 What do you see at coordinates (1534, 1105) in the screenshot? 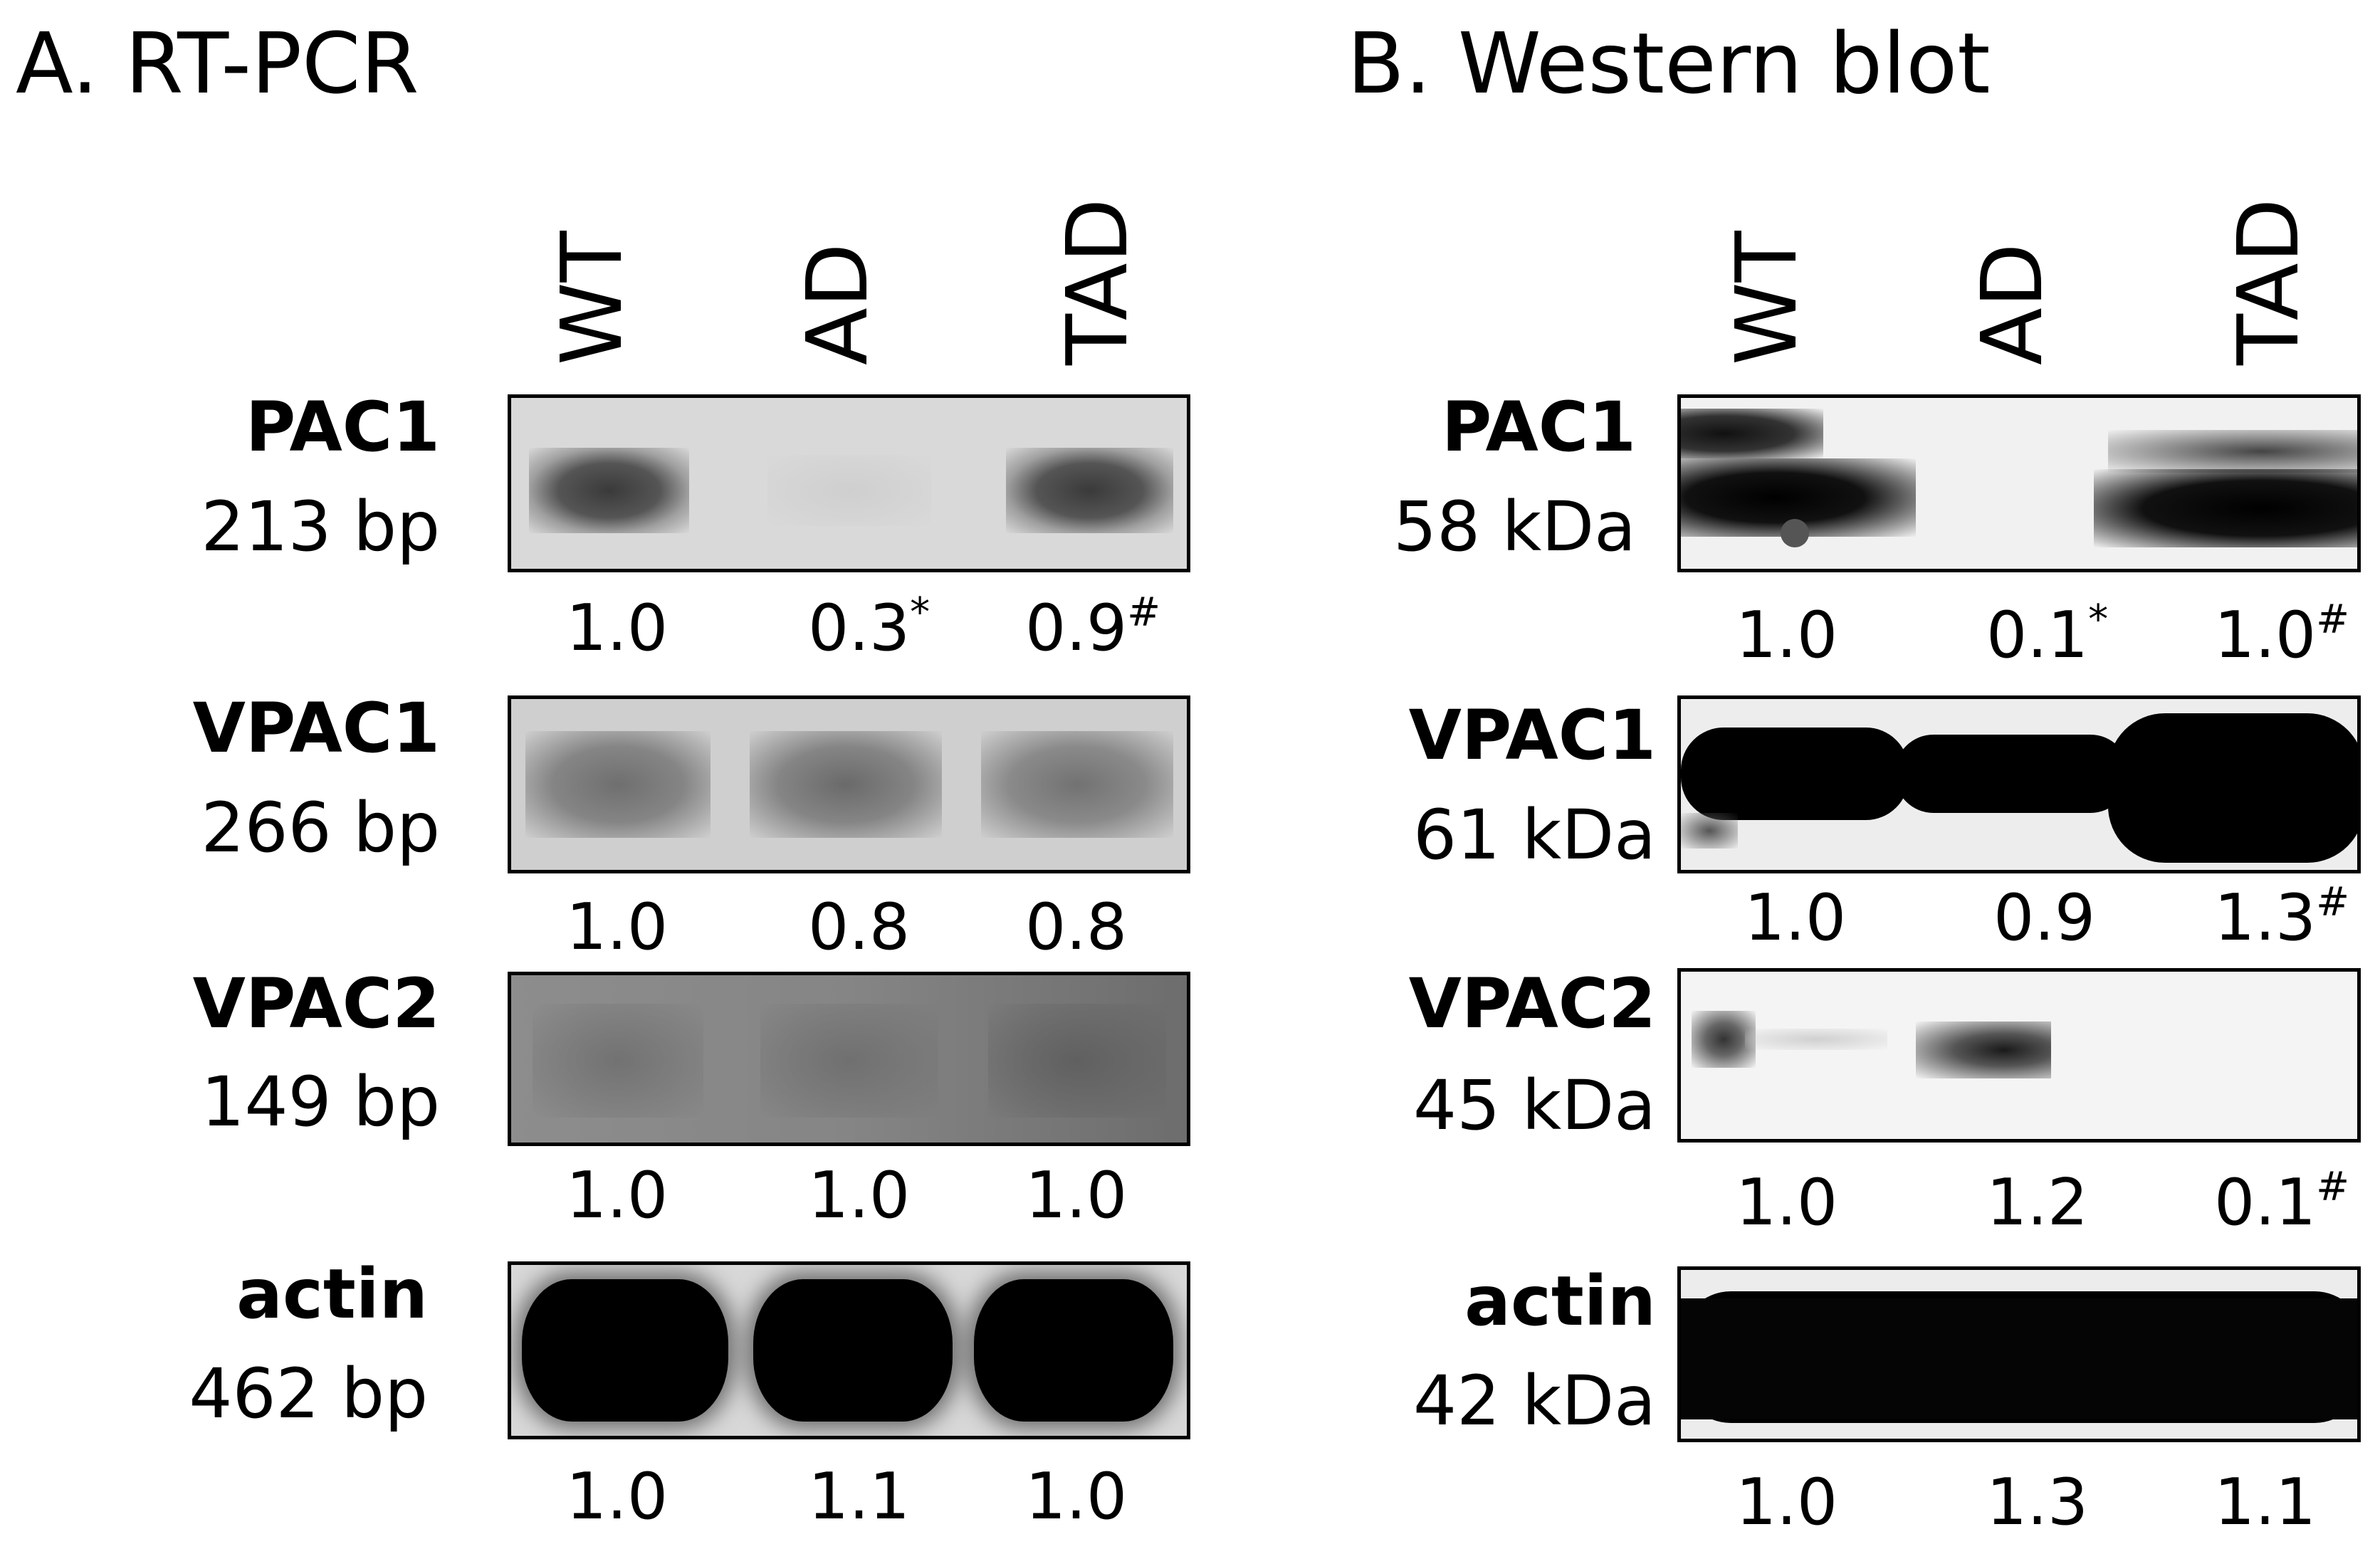
I see `panel-b-row-size: 45 kDa` at bounding box center [1534, 1105].